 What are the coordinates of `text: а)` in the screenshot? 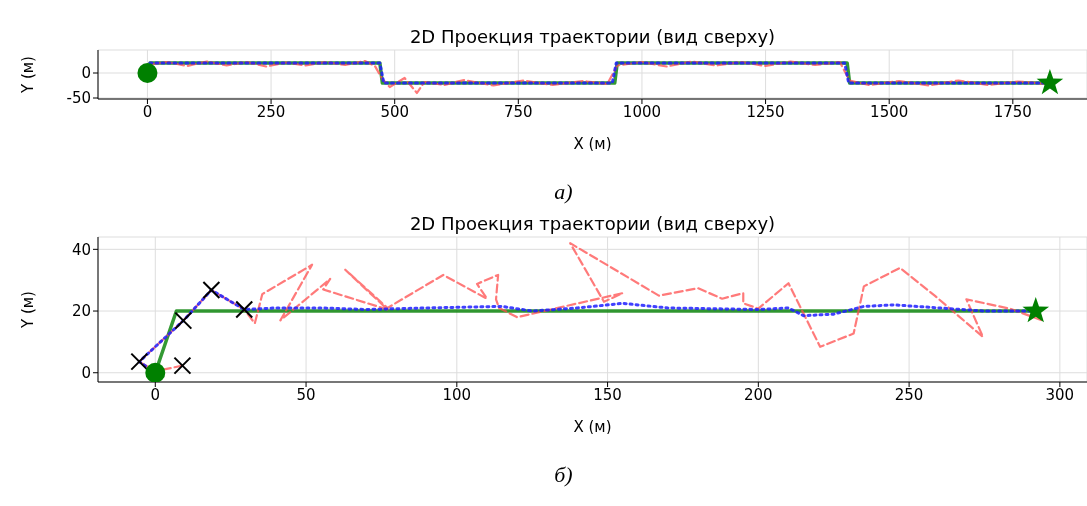 It's located at (563, 192).